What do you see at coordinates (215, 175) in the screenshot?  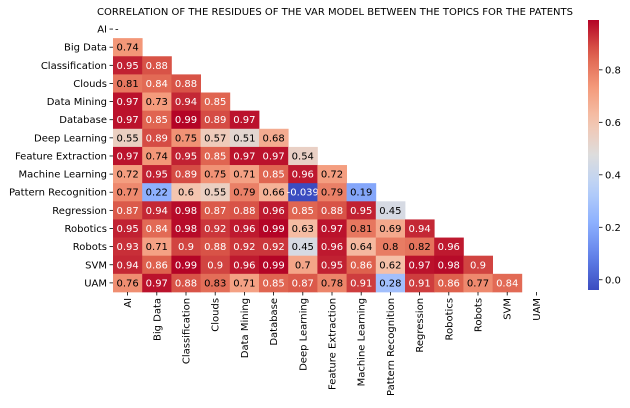 I see `heatmap-cell-value: 0.75` at bounding box center [215, 175].